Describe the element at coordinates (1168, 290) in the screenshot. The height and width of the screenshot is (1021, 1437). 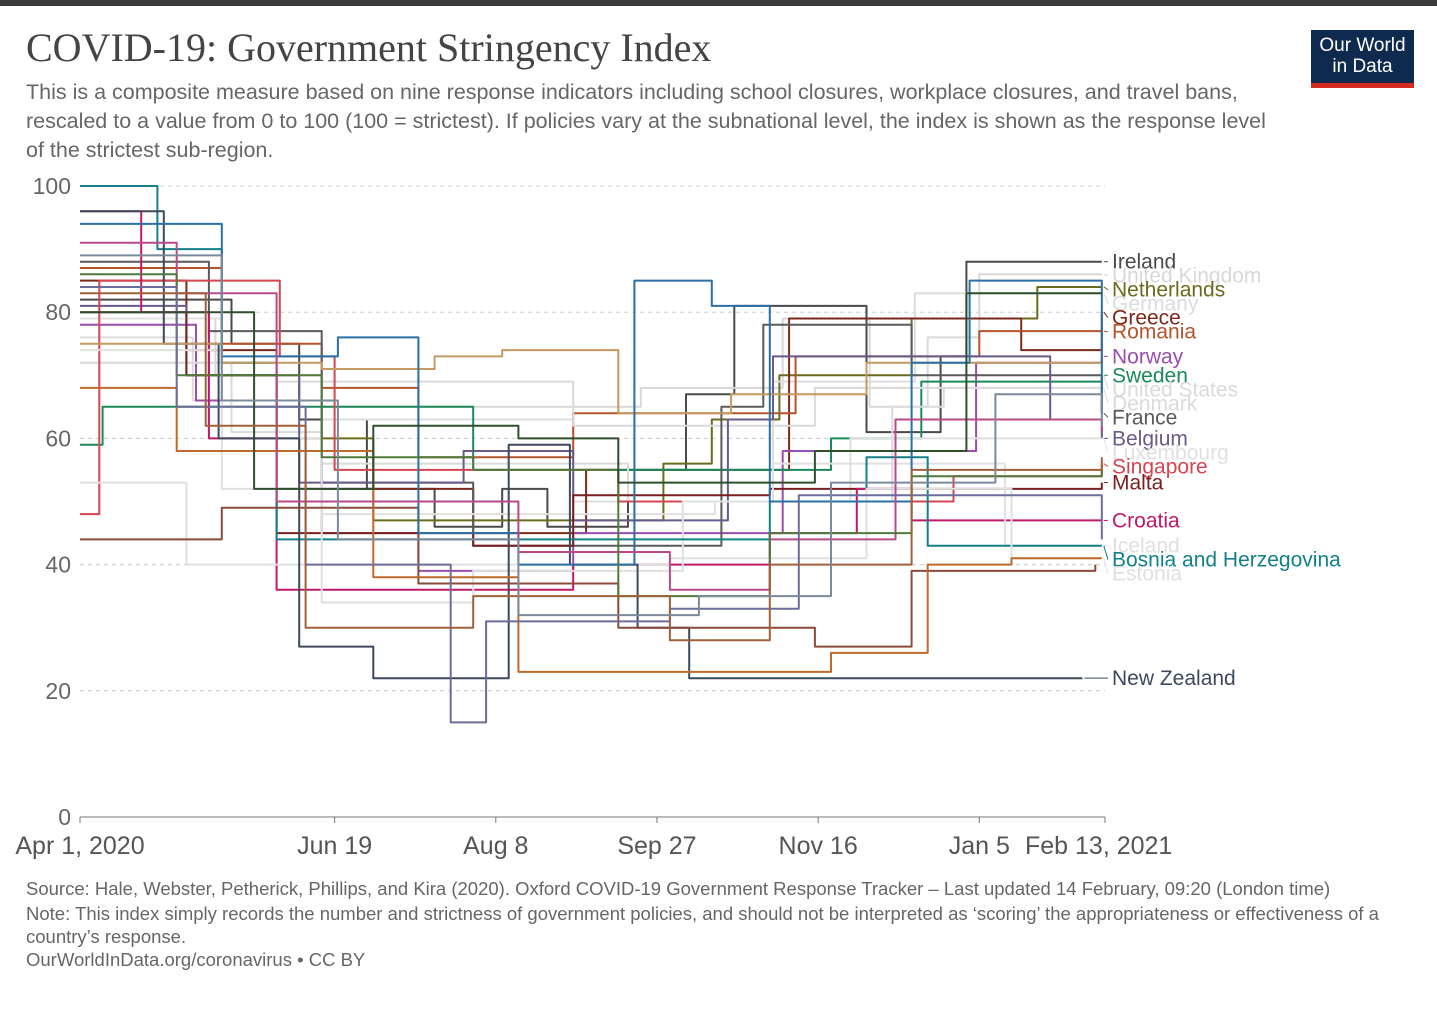
I see `series-label: Netherlands` at that location.